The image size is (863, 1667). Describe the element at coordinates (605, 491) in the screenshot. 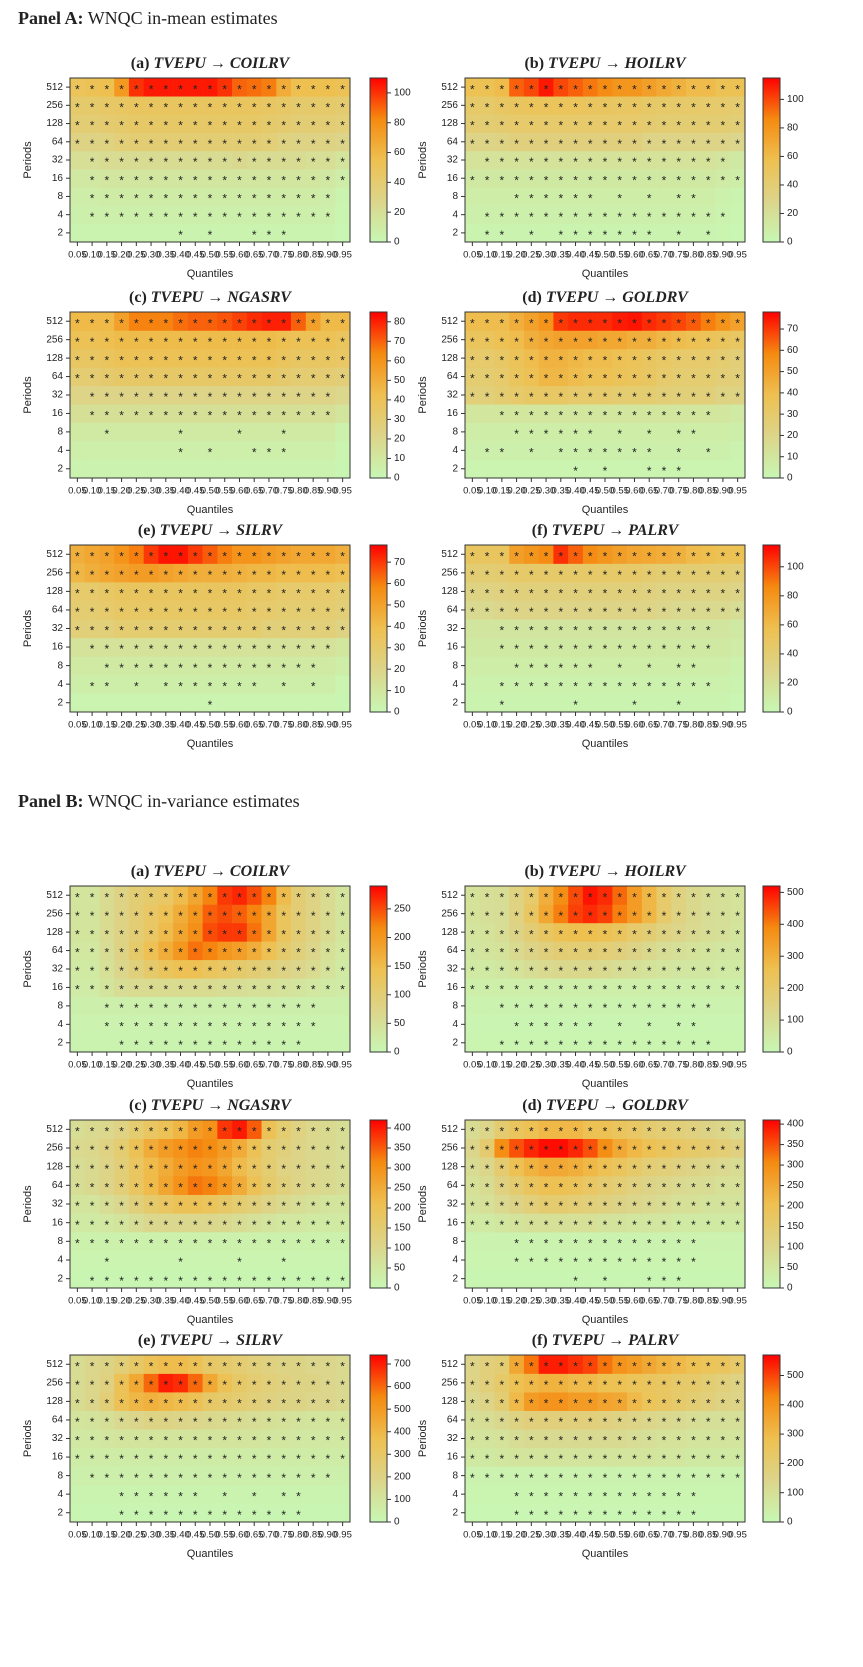

I see `x-tick-label: 0.50` at that location.